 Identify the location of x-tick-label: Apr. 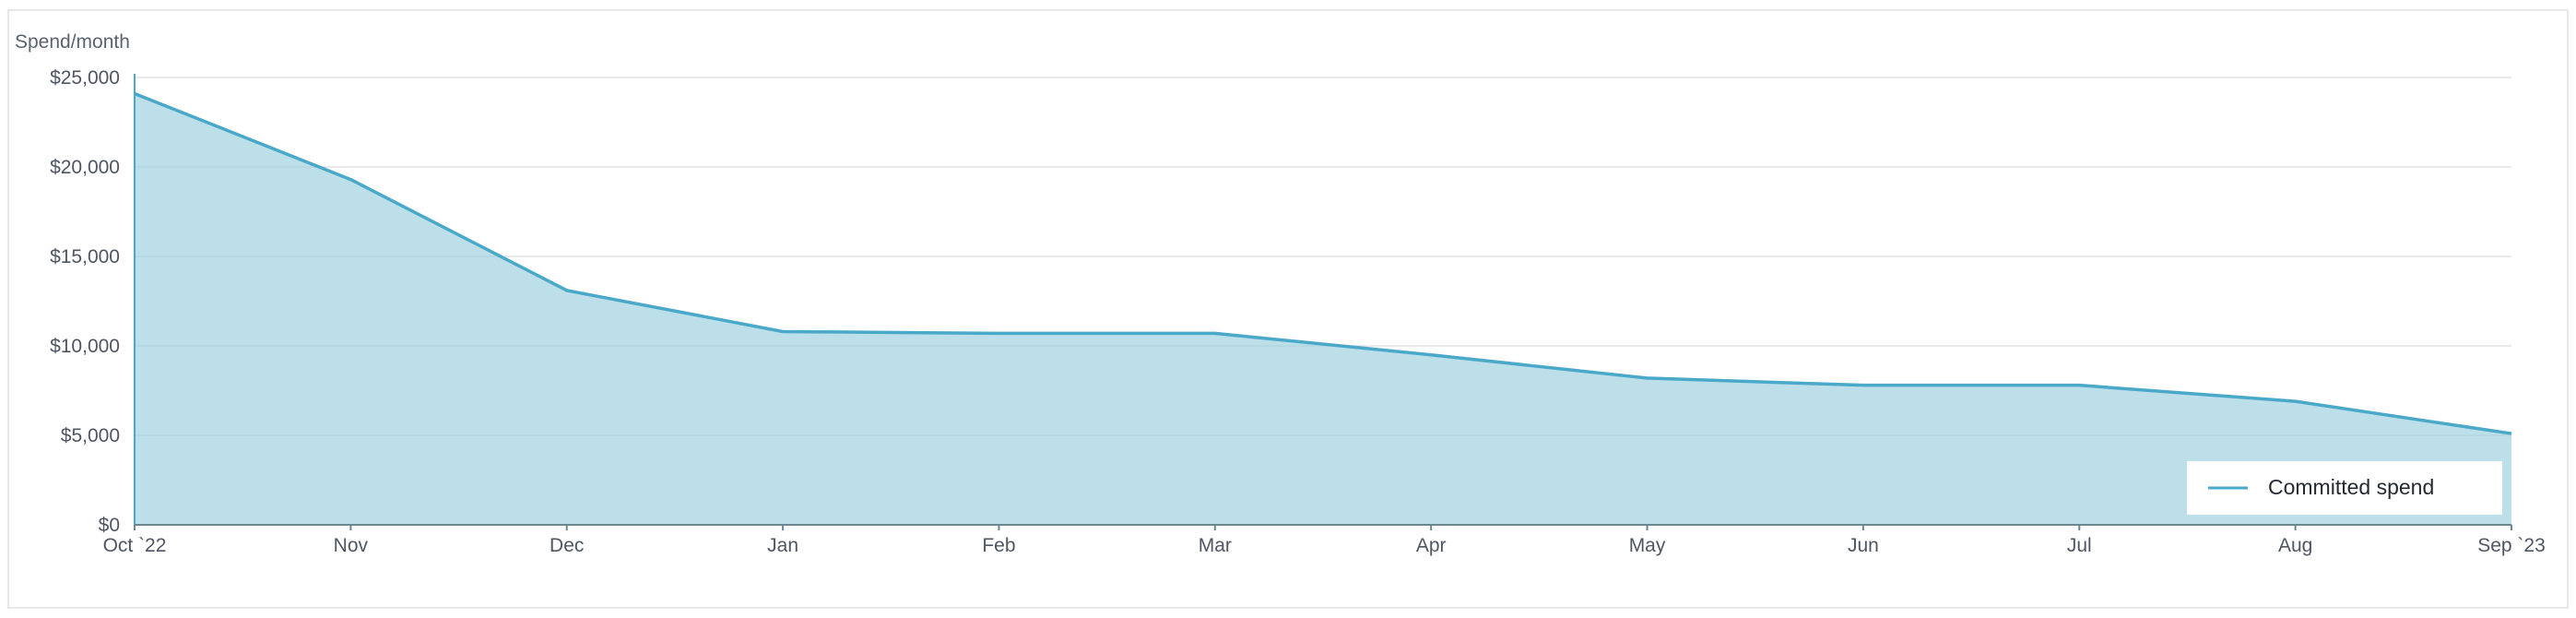
(1431, 546).